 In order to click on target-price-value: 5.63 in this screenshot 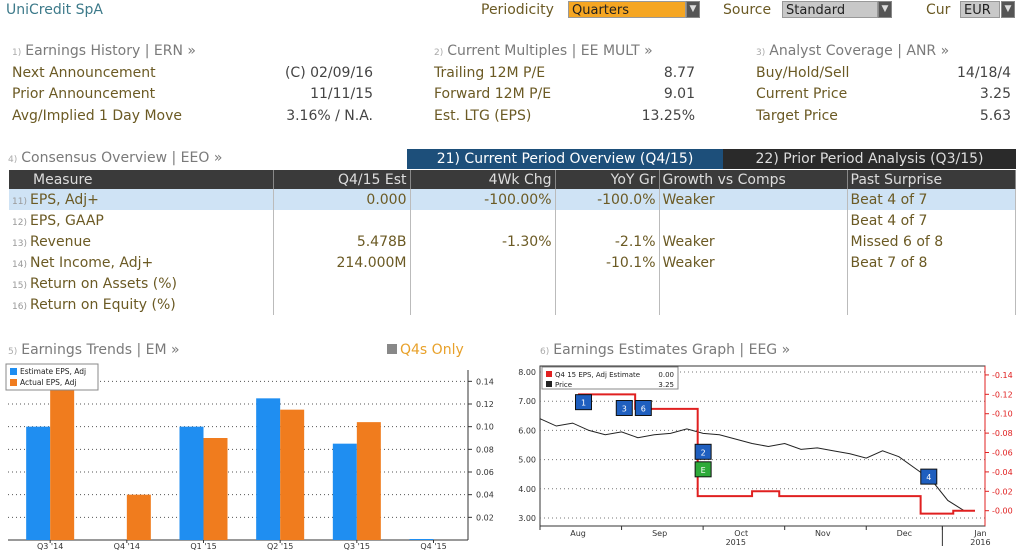, I will do `click(995, 116)`.